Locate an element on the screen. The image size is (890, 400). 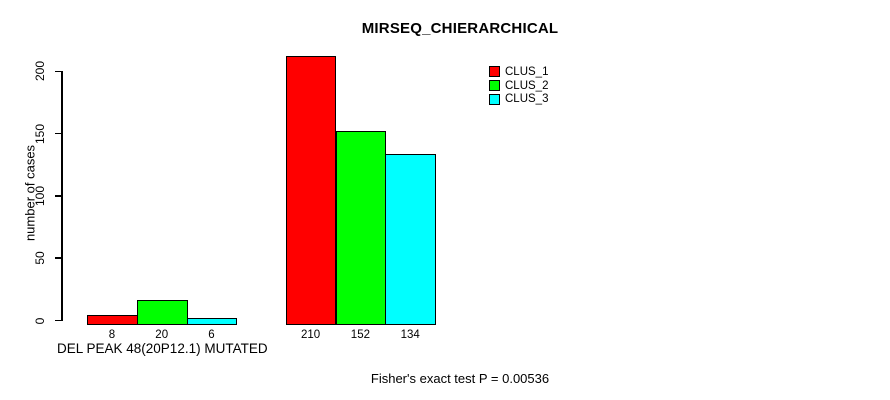
bar-clus_1-group2 is located at coordinates (311, 191).